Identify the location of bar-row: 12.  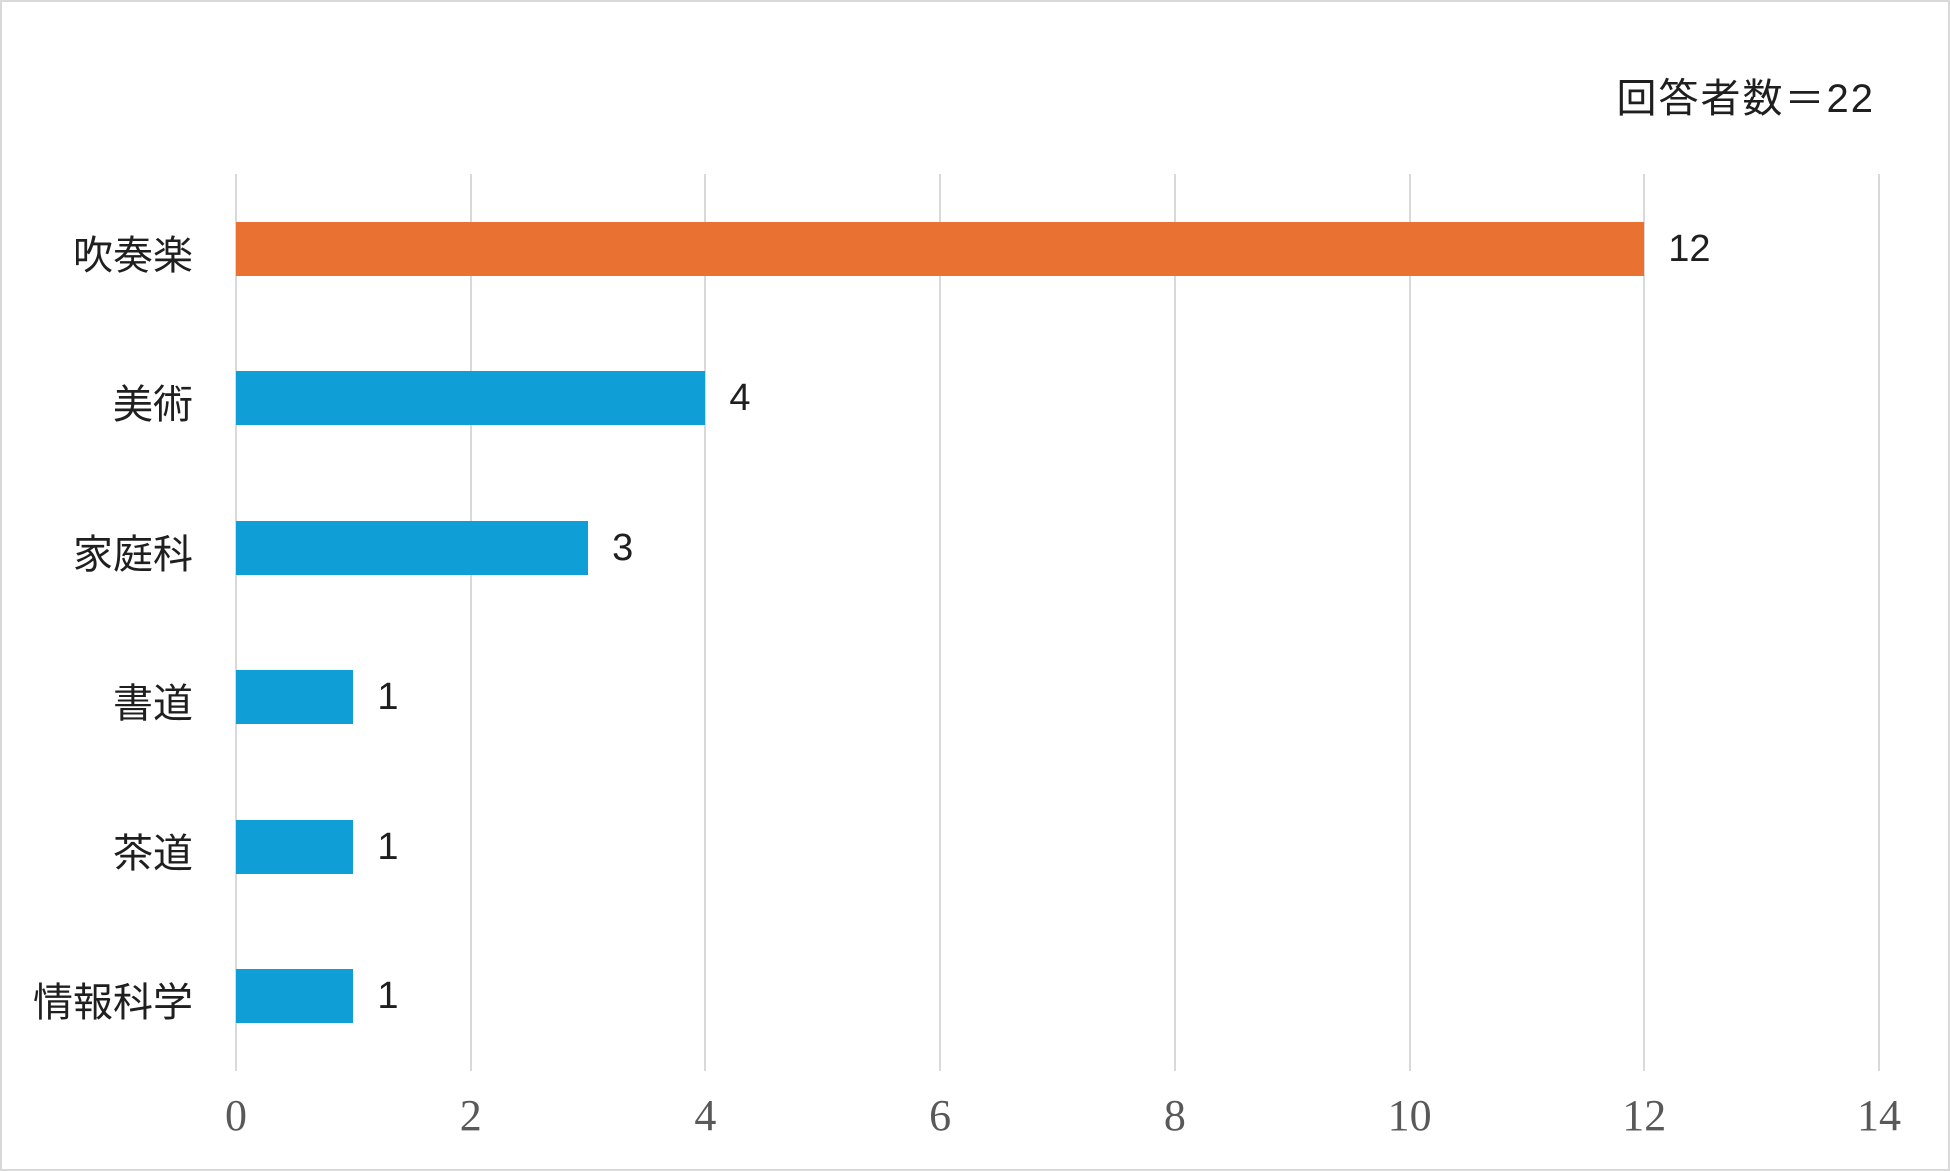
(1057, 249).